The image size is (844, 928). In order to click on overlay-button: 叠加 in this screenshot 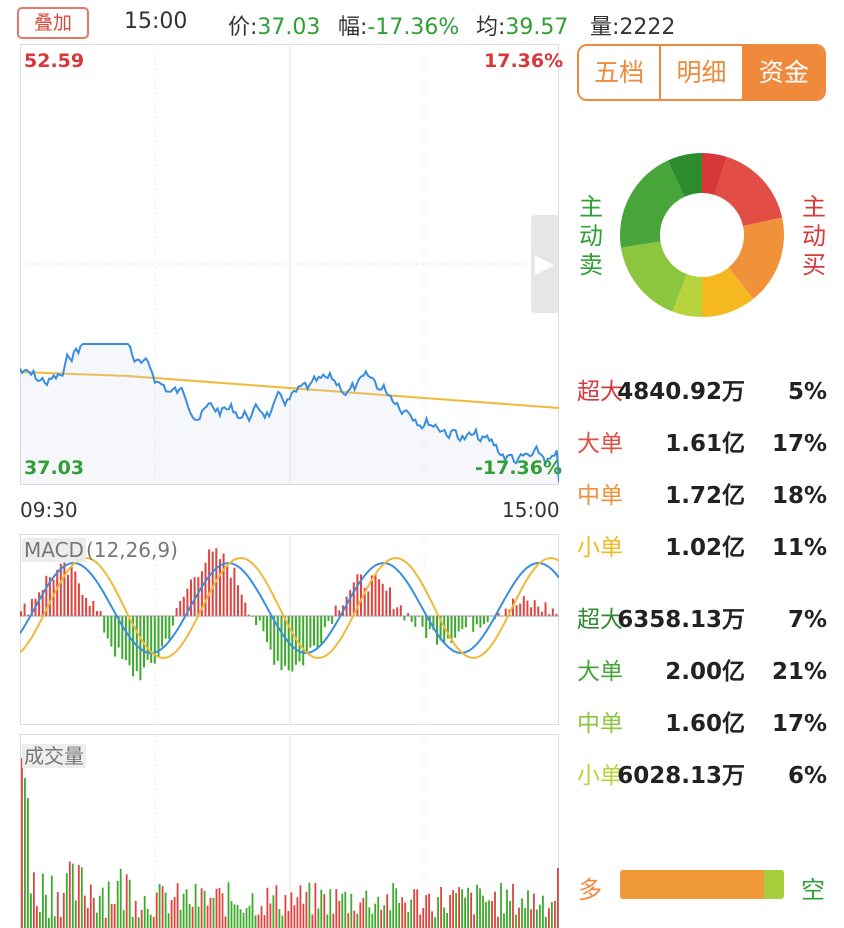, I will do `click(53, 23)`.